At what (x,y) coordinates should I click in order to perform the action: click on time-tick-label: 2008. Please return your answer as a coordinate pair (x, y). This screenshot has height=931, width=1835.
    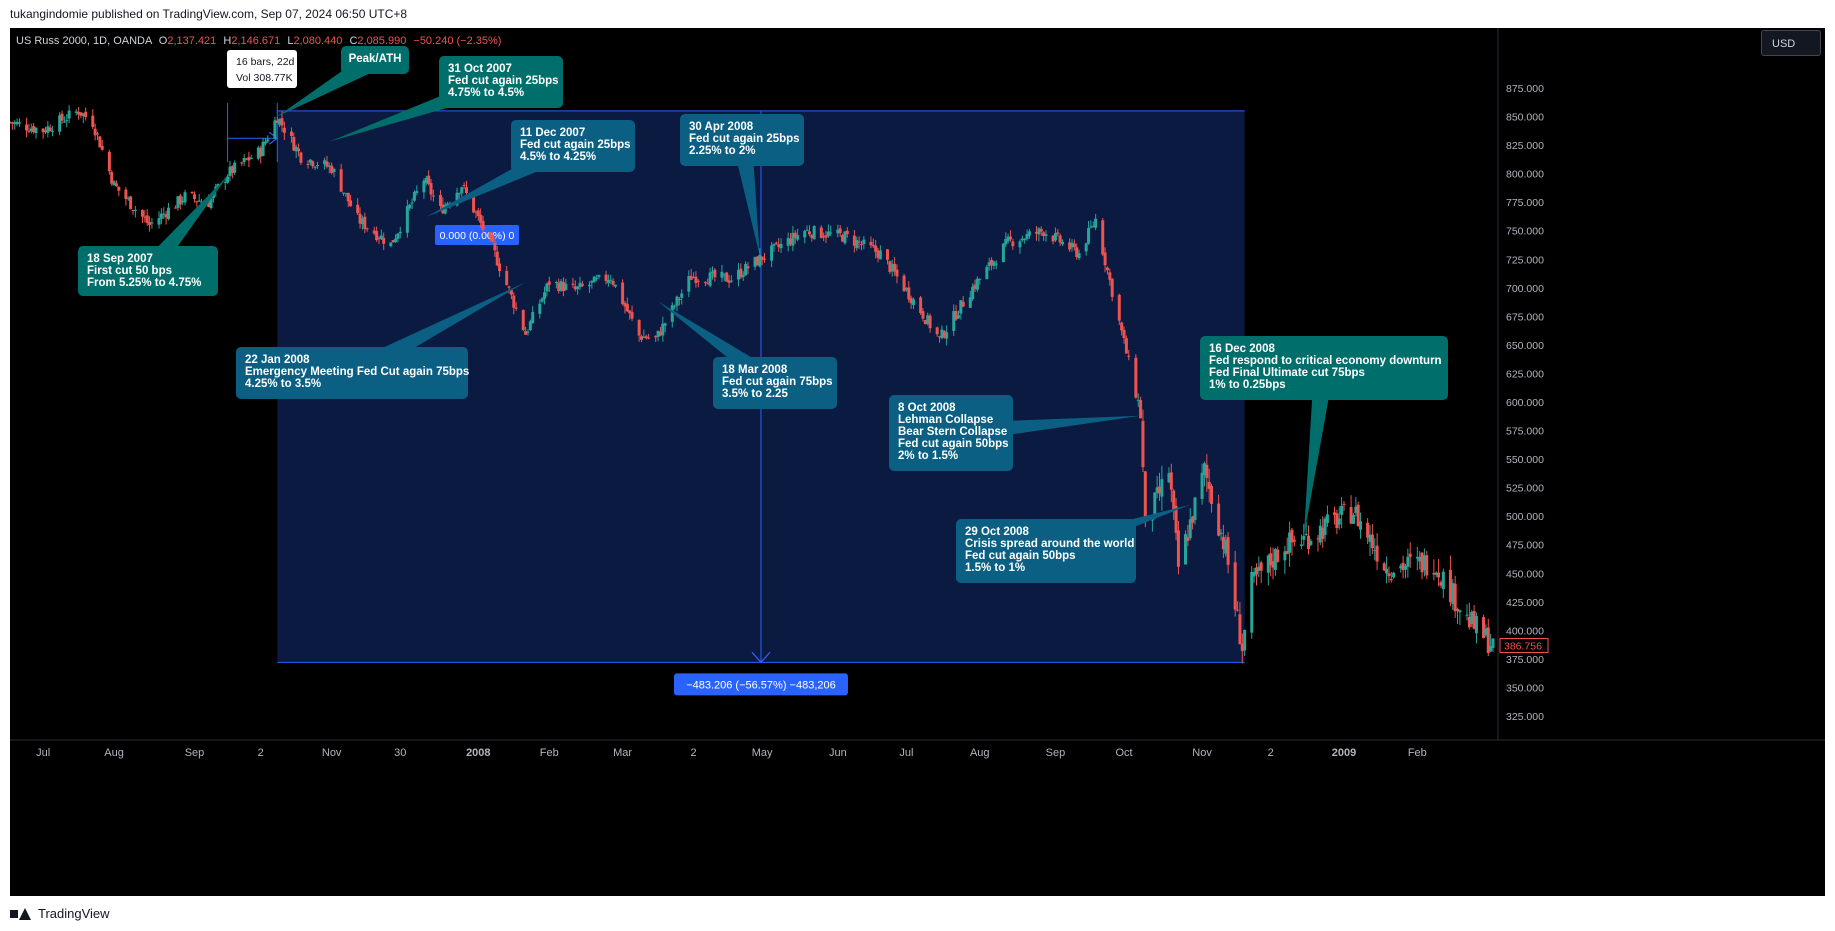
    Looking at the image, I should click on (478, 753).